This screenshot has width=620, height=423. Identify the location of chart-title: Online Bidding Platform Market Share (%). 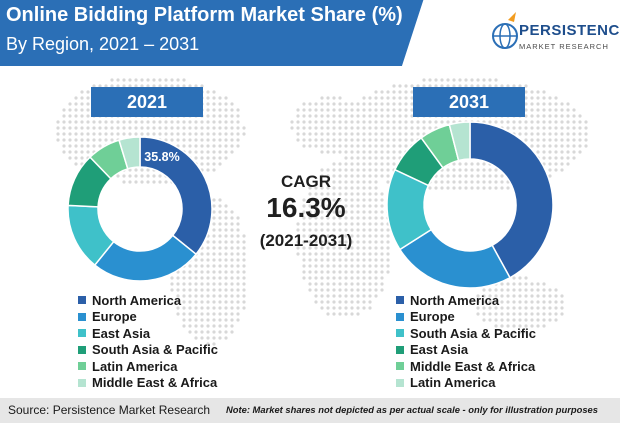
(204, 15).